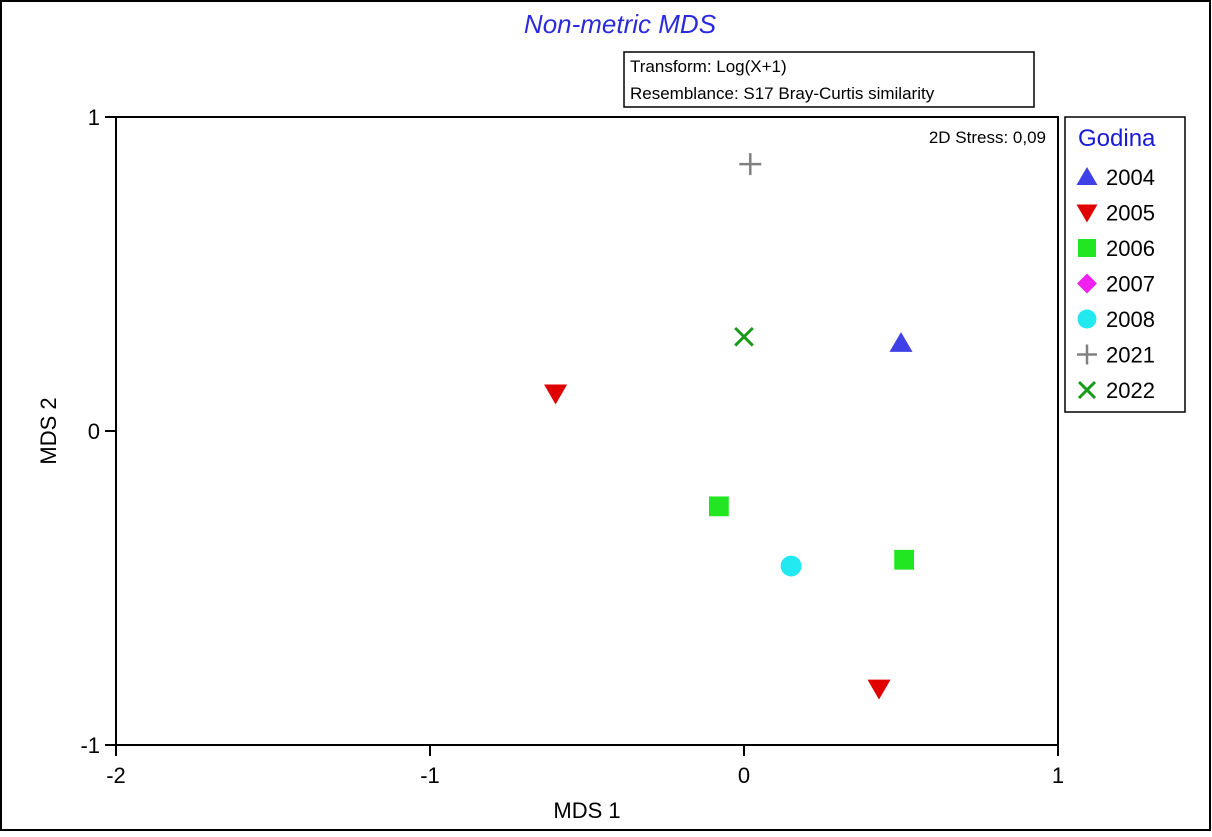 Image resolution: width=1212 pixels, height=837 pixels. Describe the element at coordinates (1087, 283) in the screenshot. I see `legend-marker-2007` at that location.